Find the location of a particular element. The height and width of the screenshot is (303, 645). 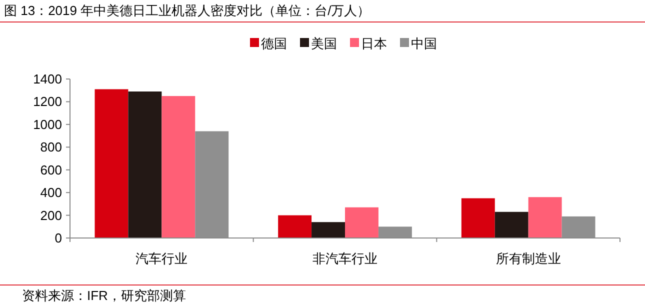

legend-label: 美国 is located at coordinates (324, 43).